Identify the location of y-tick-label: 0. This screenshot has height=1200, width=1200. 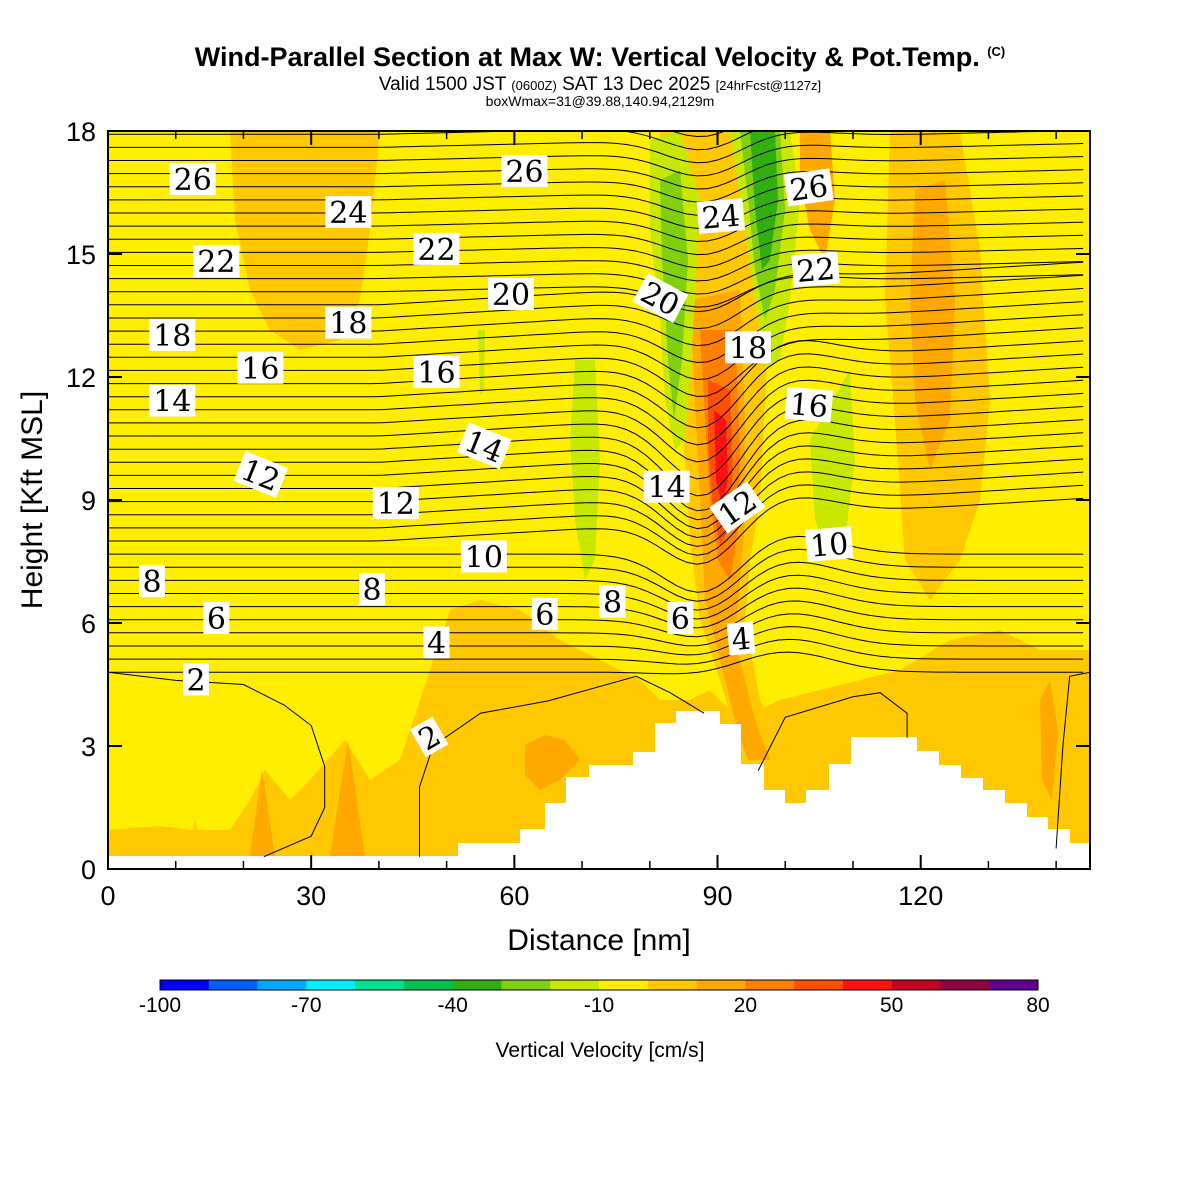
(88, 870).